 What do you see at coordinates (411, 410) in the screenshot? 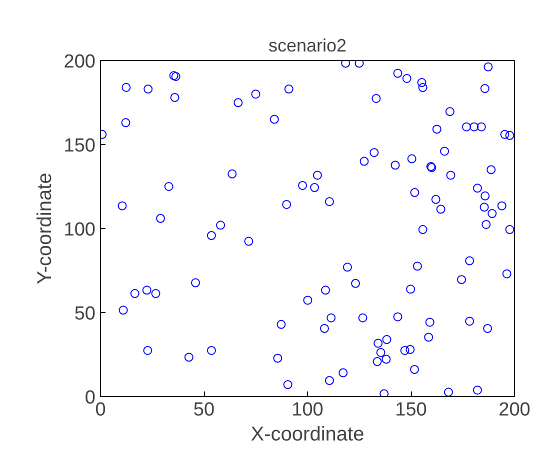
I see `x-tick-label: 150` at bounding box center [411, 410].